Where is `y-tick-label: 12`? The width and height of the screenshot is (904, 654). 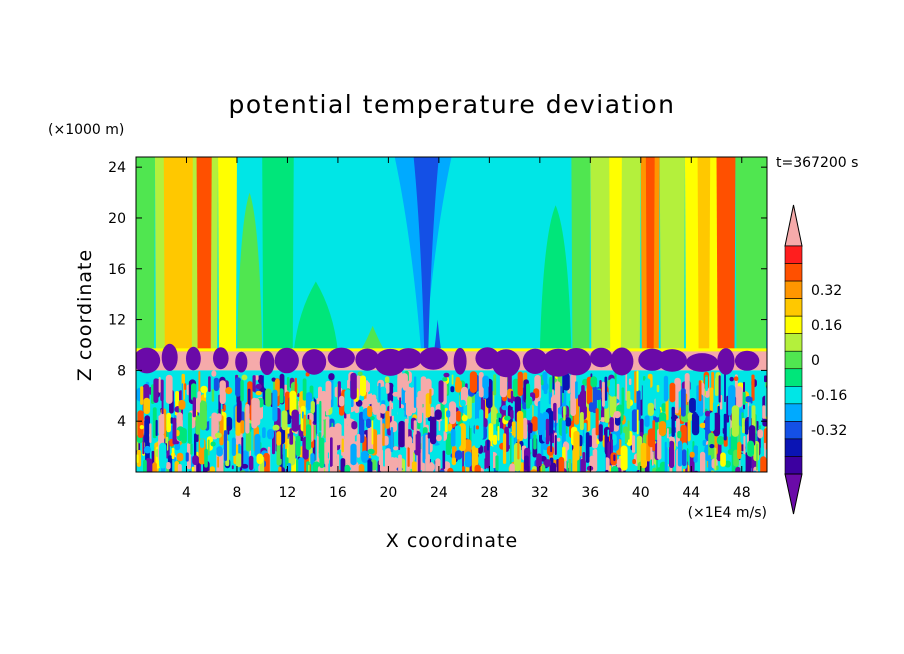
y-tick-label: 12 is located at coordinates (117, 321).